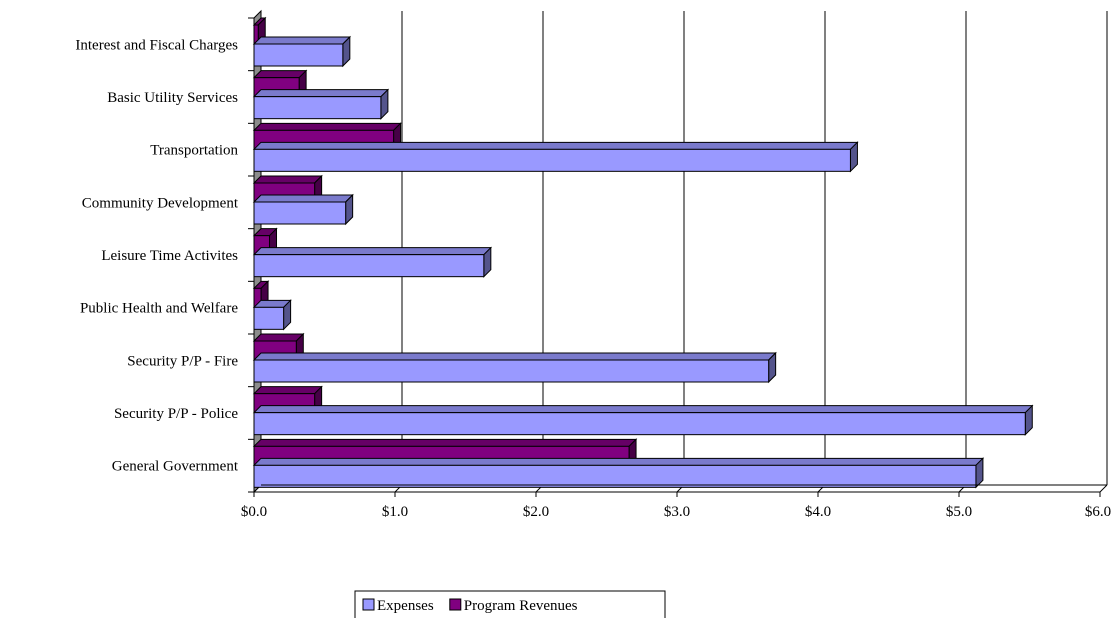  I want to click on bar-expense-interest-and-fiscal-charges-top, so click(302, 40).